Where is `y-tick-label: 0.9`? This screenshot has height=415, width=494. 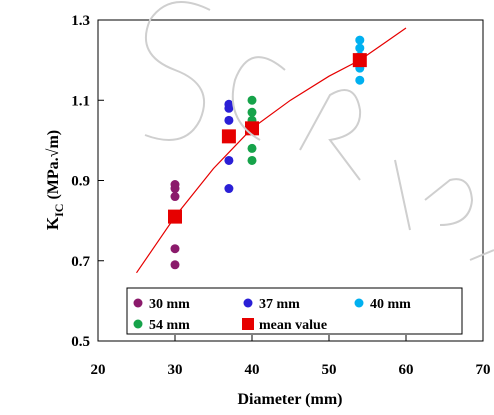 y-tick-label: 0.9 is located at coordinates (80, 182).